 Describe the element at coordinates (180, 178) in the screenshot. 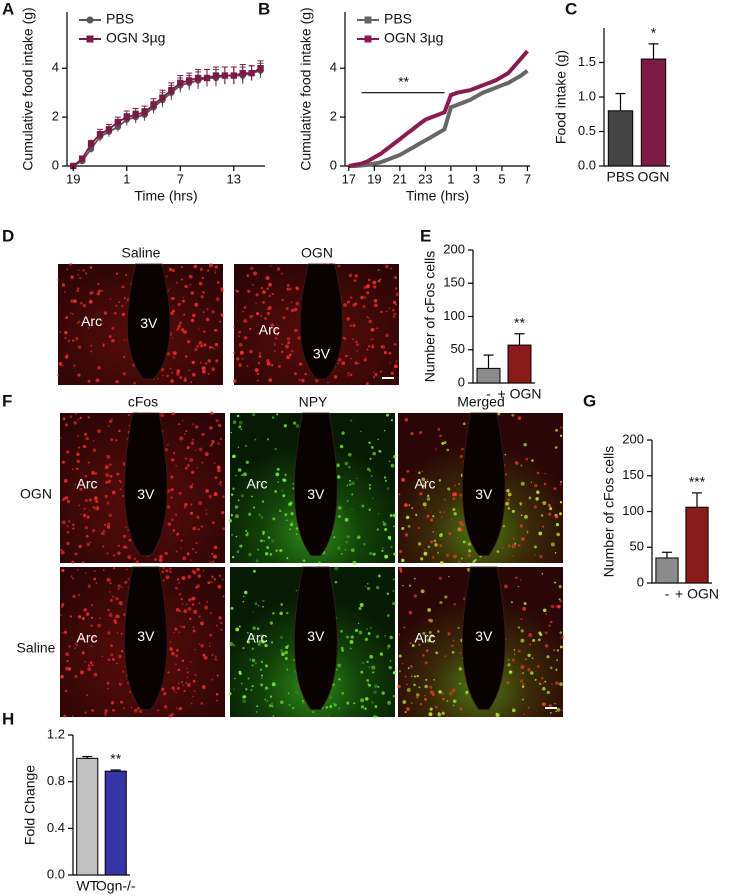

I see `x-tick-label: 7` at that location.